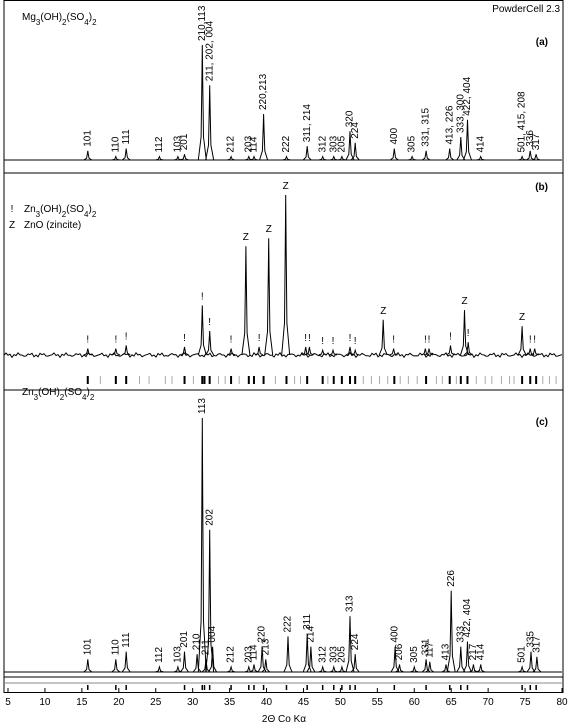 This screenshot has height=728, width=568. Describe the element at coordinates (82, 702) in the screenshot. I see `x-tick-label: 15` at that location.